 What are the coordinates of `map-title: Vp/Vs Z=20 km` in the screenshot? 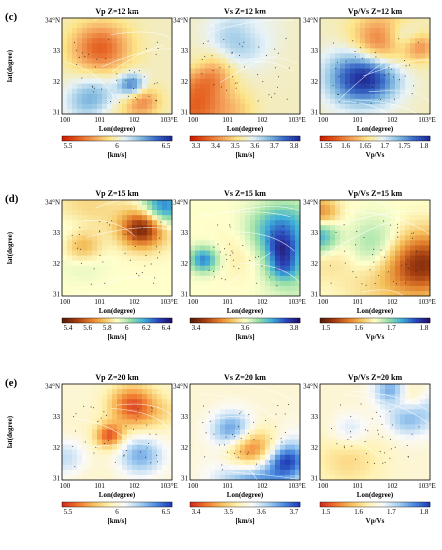 It's located at (375, 377).